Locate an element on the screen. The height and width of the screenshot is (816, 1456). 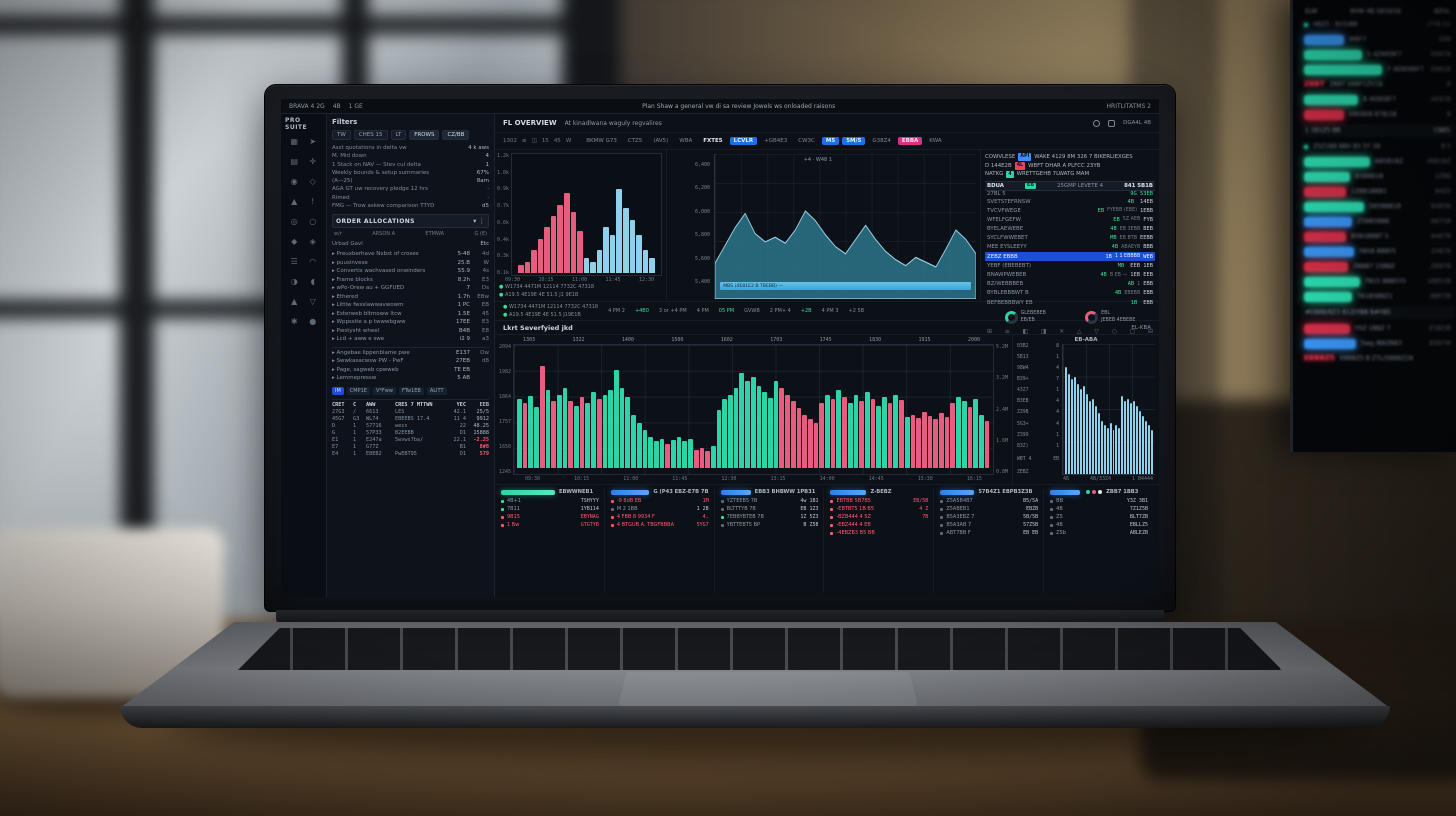
trade-row: ▸ Page, sagweb cpwweb TE EB is located at coordinates (410, 370).